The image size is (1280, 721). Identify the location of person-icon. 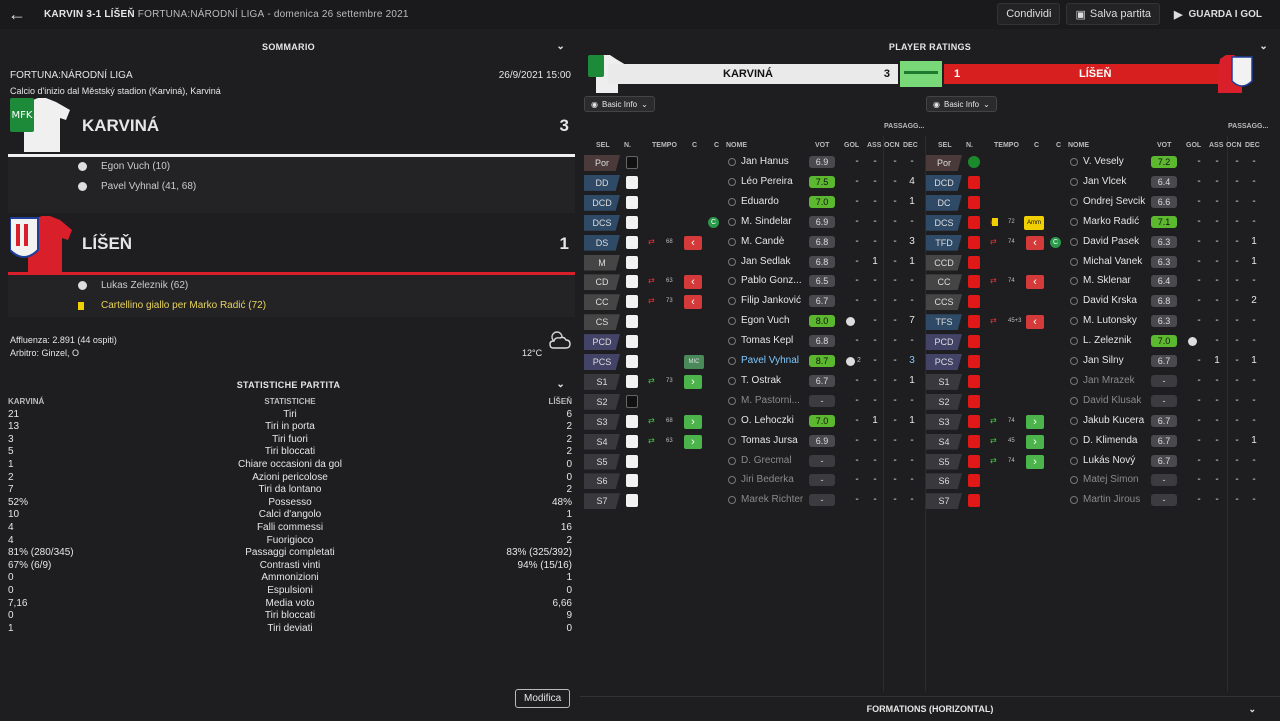
(1074, 162).